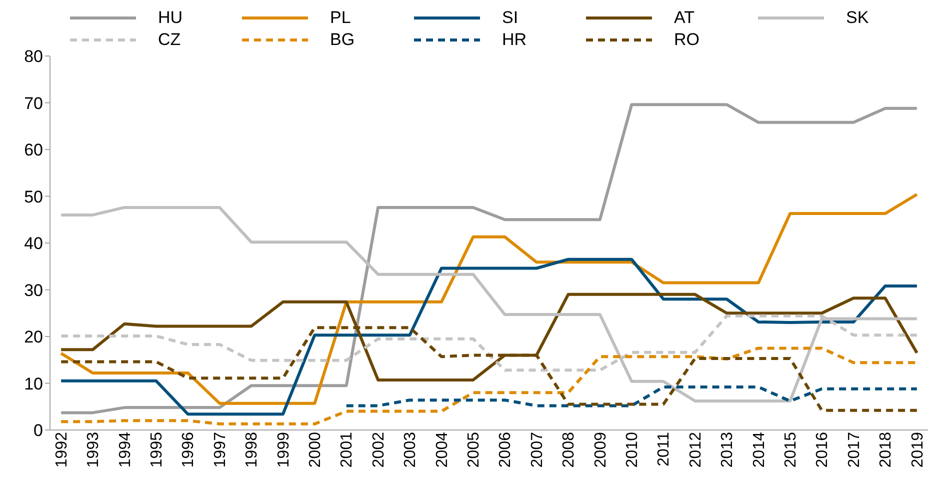 This screenshot has width=936, height=486. Describe the element at coordinates (684, 18) in the screenshot. I see `legend-label: AT` at that location.